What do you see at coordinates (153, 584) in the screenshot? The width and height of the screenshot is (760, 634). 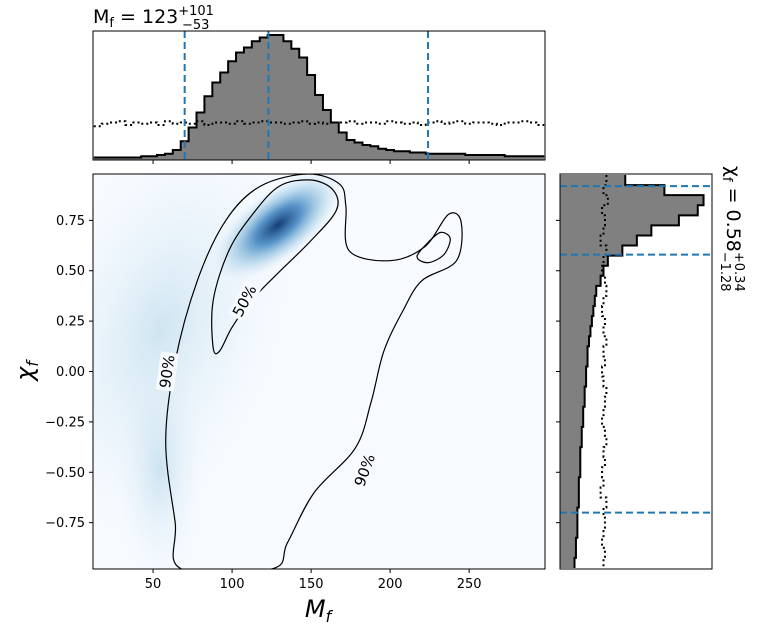 I see `xtick-label-0: 50` at bounding box center [153, 584].